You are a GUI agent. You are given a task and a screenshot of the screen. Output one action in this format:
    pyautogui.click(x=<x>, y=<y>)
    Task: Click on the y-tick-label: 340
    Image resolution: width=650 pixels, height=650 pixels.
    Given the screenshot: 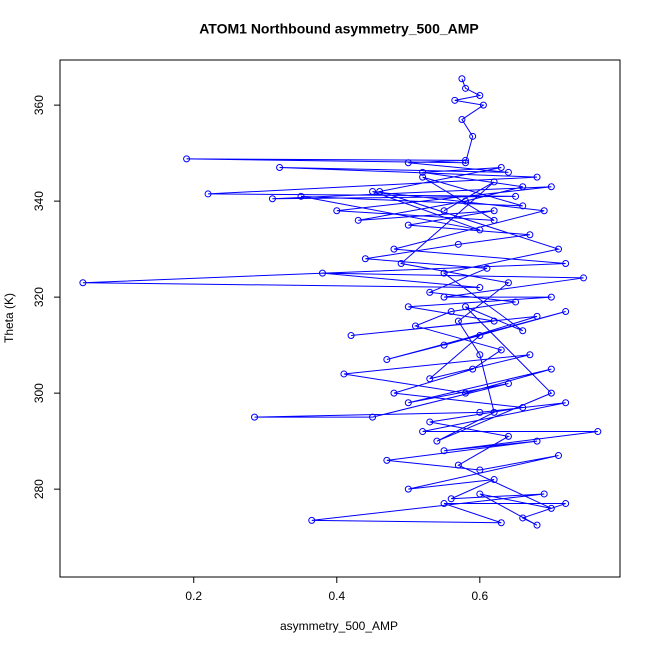 What is the action you would take?
    pyautogui.click(x=39, y=201)
    